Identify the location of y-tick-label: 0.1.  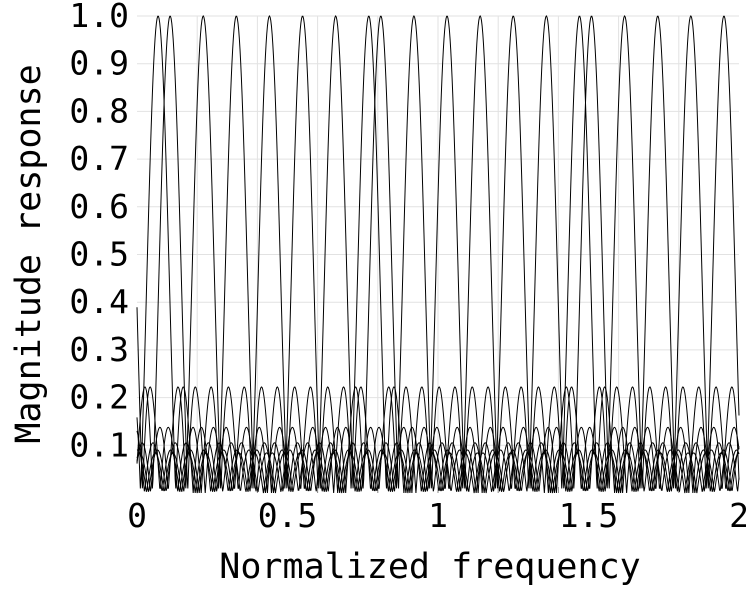
(99, 444).